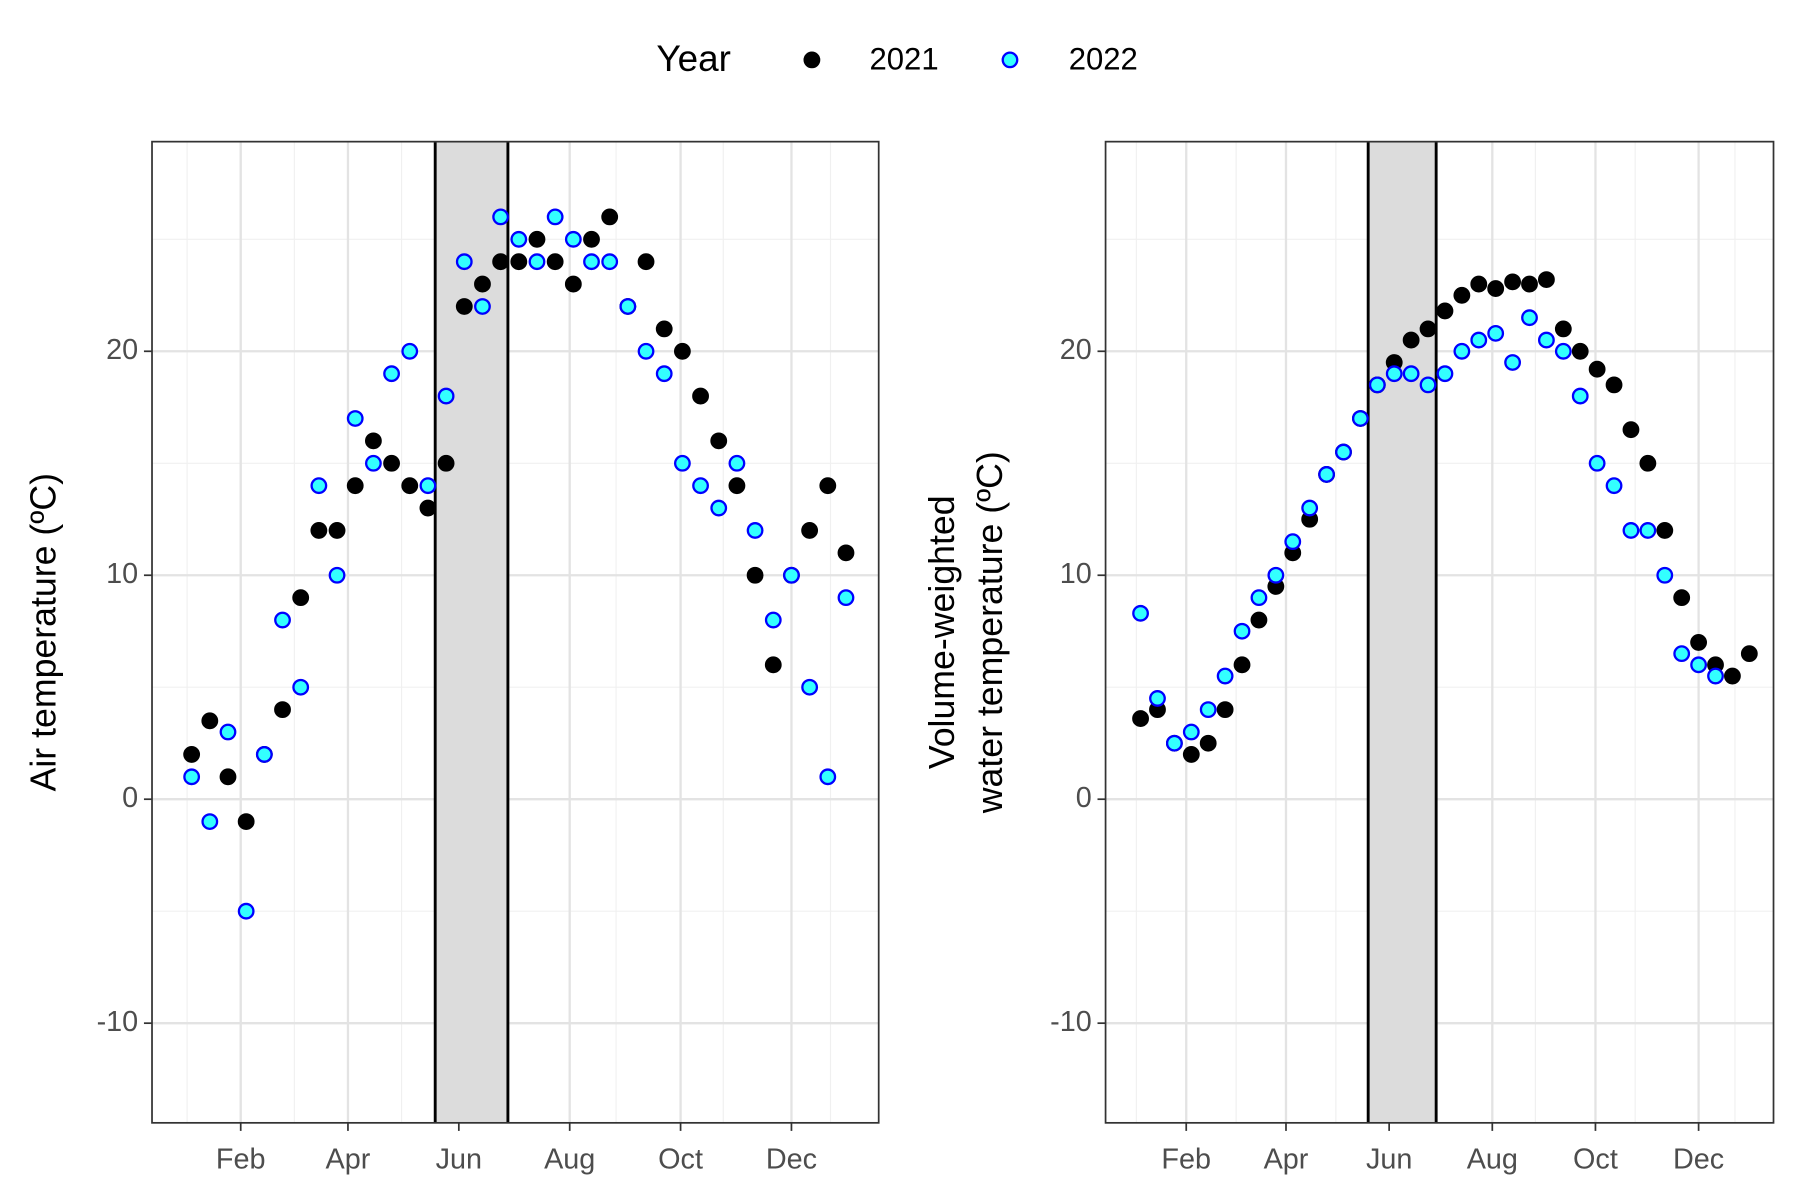 The width and height of the screenshot is (1800, 1200). What do you see at coordinates (812, 60) in the screenshot?
I see `legend-marker` at bounding box center [812, 60].